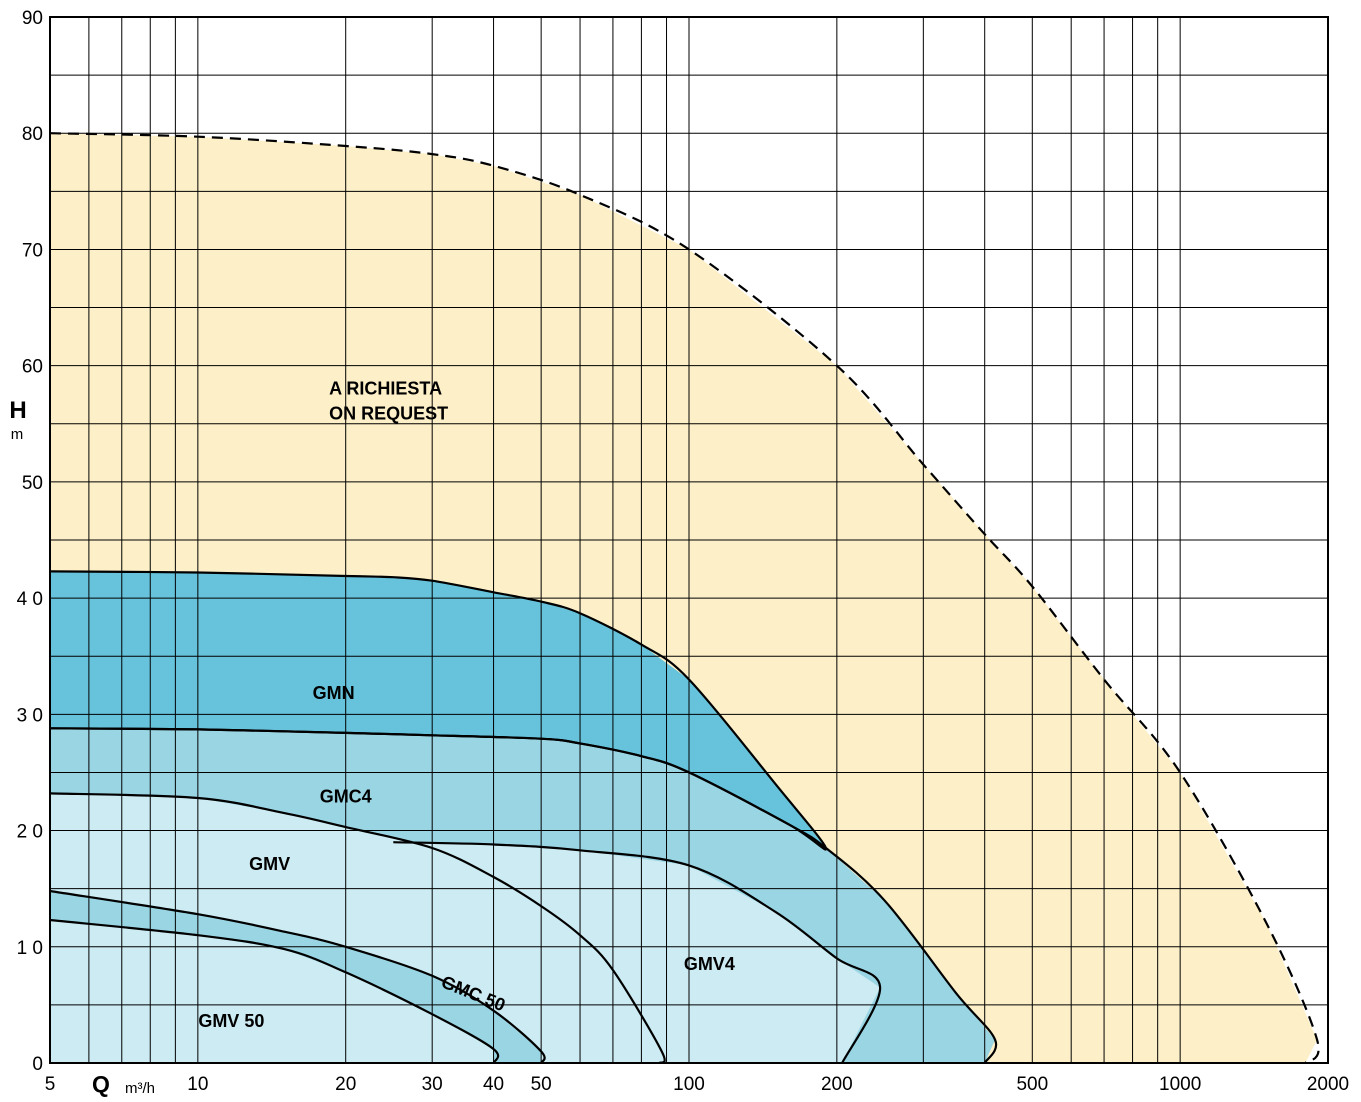 Image resolution: width=1361 pixels, height=1102 pixels. What do you see at coordinates (30, 832) in the screenshot?
I see `y-tick-label-2: 2 0` at bounding box center [30, 832].